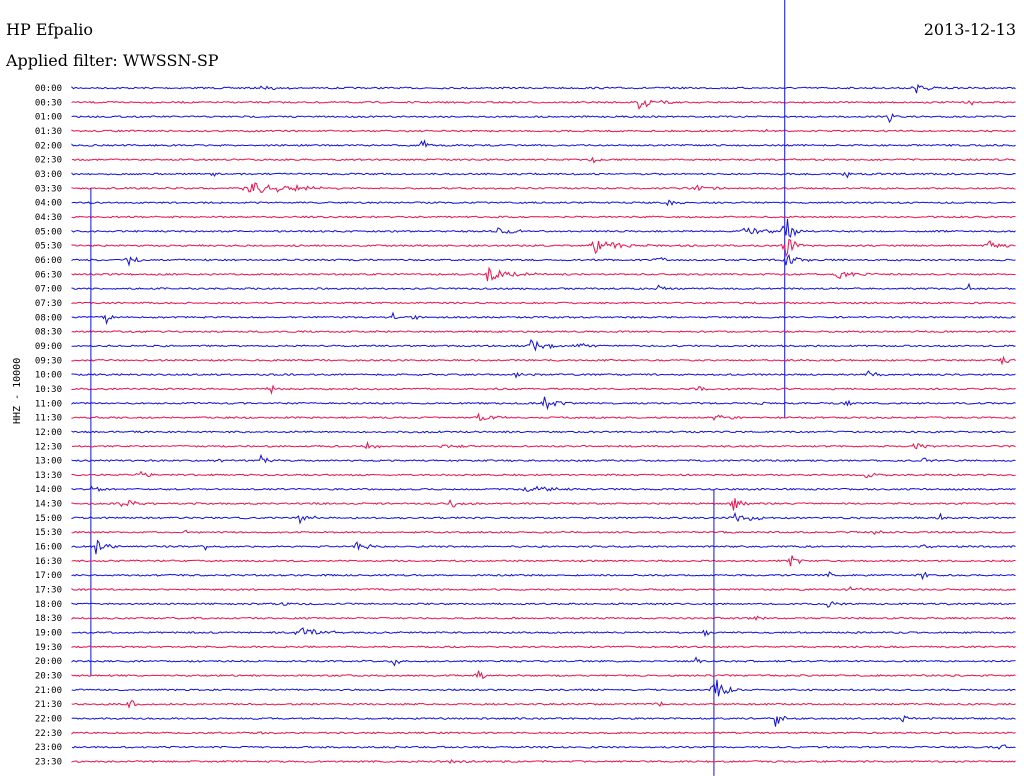 The image size is (1024, 780). I want to click on row-time-label: 19:00, so click(48, 634).